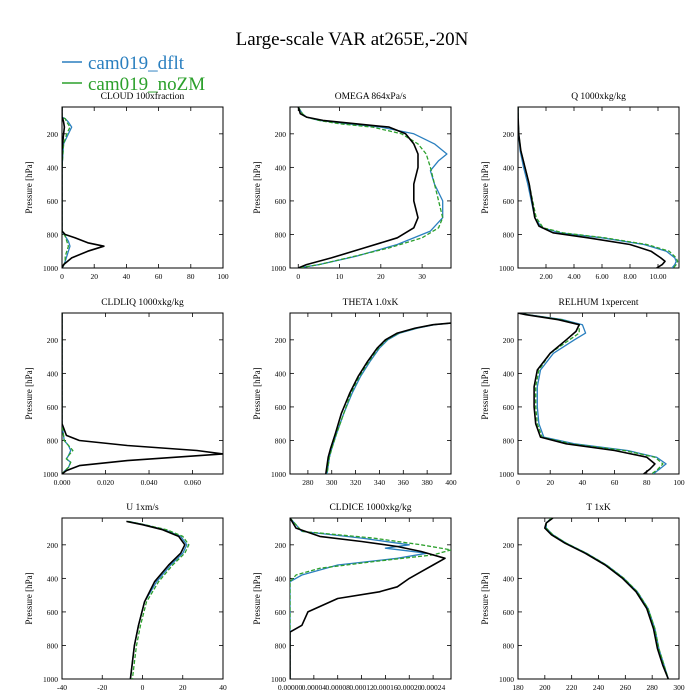  What do you see at coordinates (599, 303) in the screenshot?
I see `panel-title: RELHUM 1xpercent` at bounding box center [599, 303].